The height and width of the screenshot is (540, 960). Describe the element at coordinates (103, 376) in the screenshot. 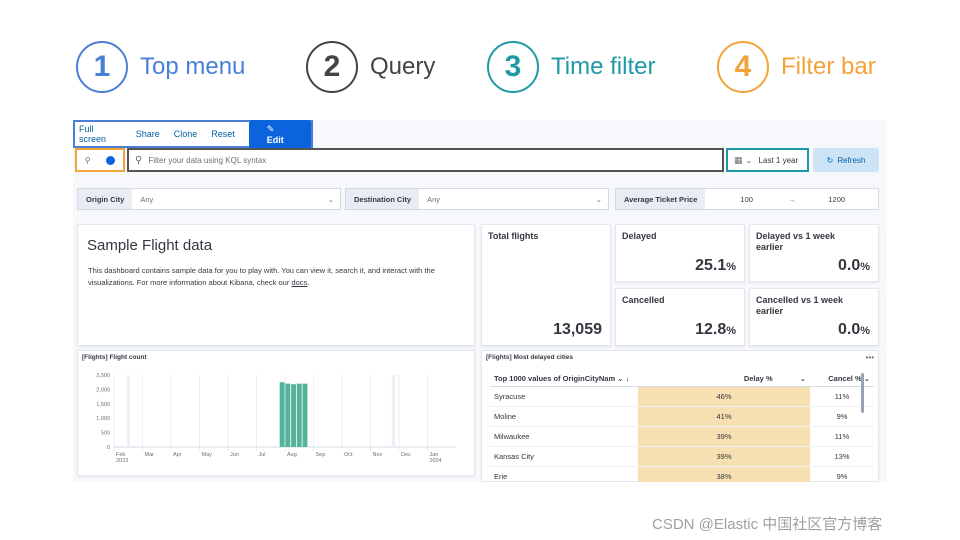

I see `y-tick-label: 2,500` at that location.